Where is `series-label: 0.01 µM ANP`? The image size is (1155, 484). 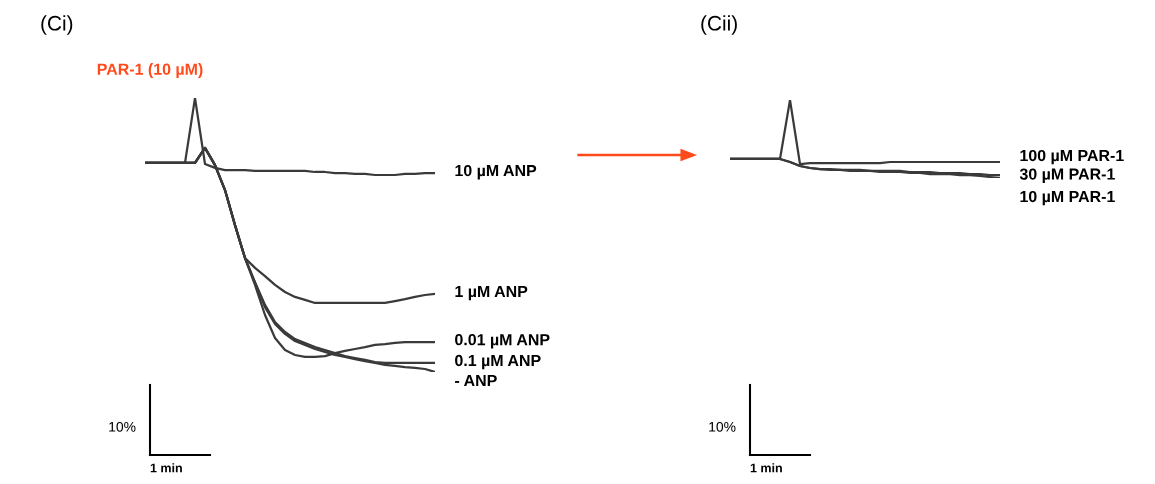 series-label: 0.01 µM ANP is located at coordinates (502, 341).